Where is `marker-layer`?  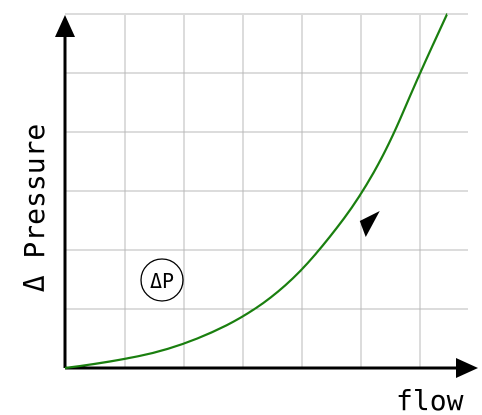 marker-layer is located at coordinates (369, 223).